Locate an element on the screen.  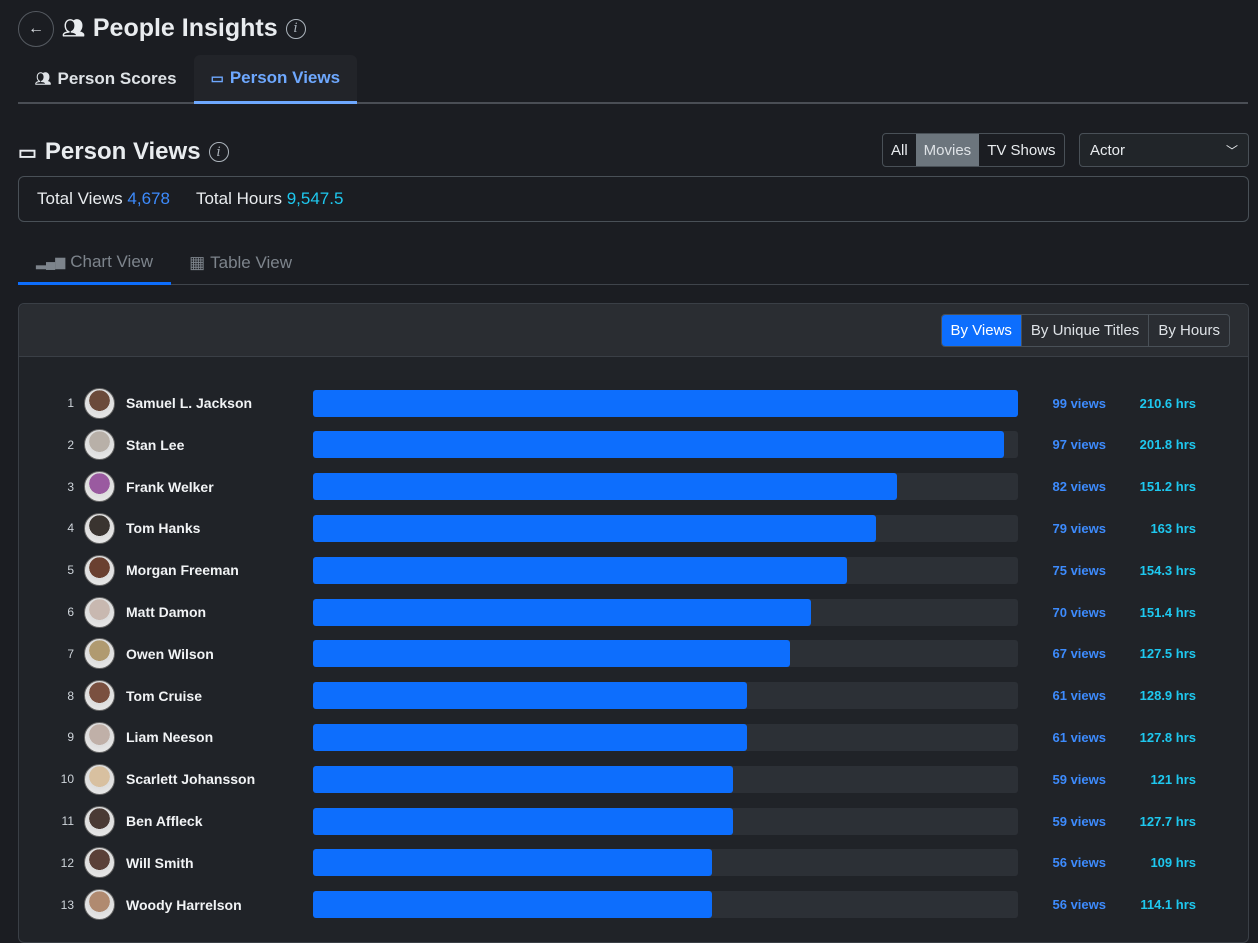
hours-label: 210.6 hrs is located at coordinates (1167, 403).